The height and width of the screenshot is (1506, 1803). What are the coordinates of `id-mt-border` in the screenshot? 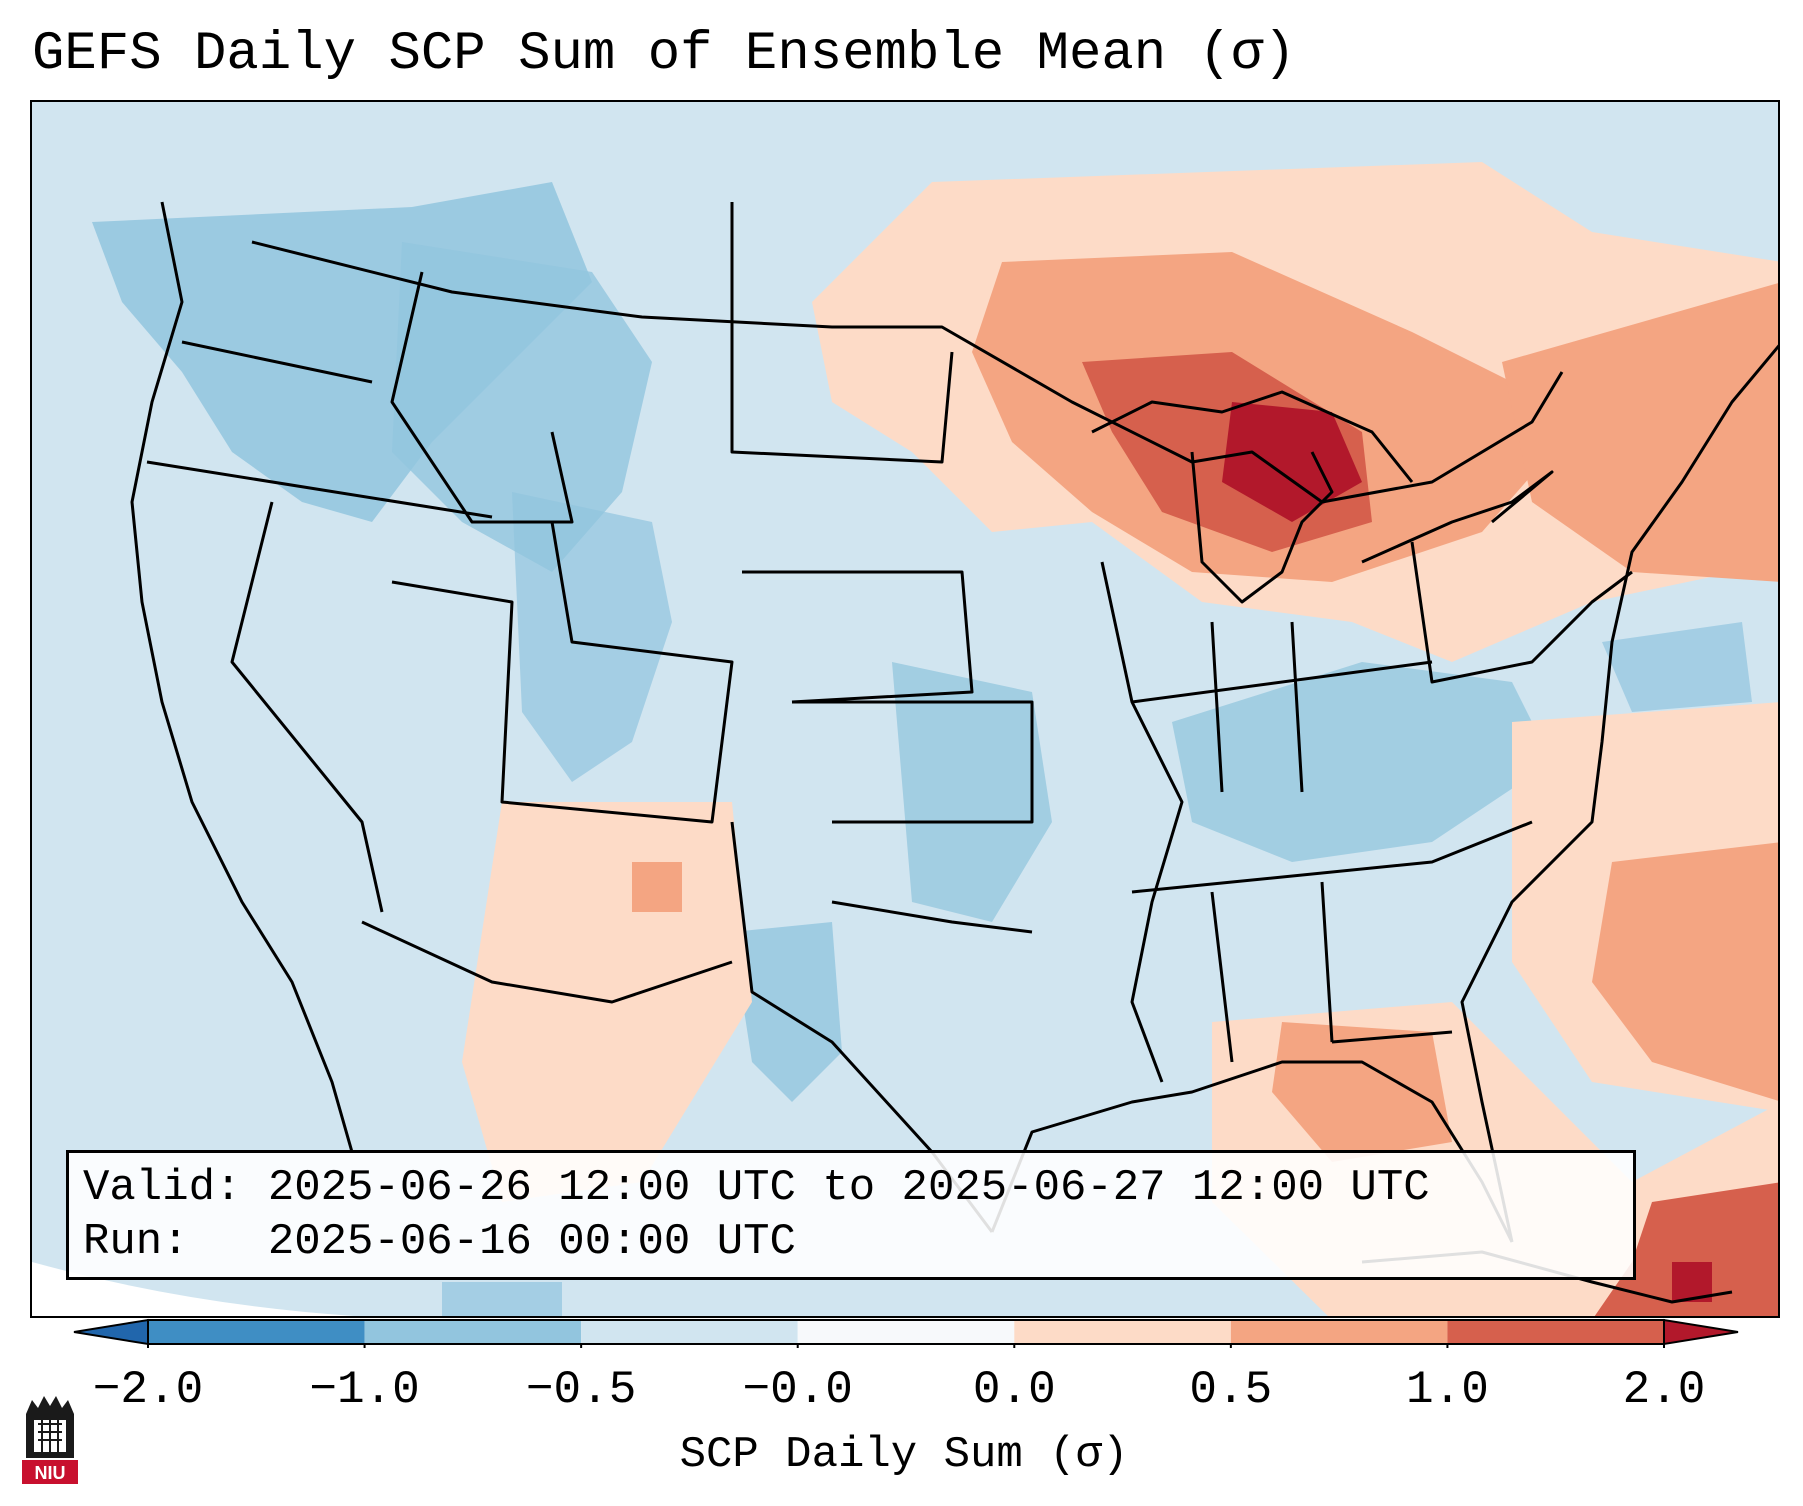 It's located at (482, 397).